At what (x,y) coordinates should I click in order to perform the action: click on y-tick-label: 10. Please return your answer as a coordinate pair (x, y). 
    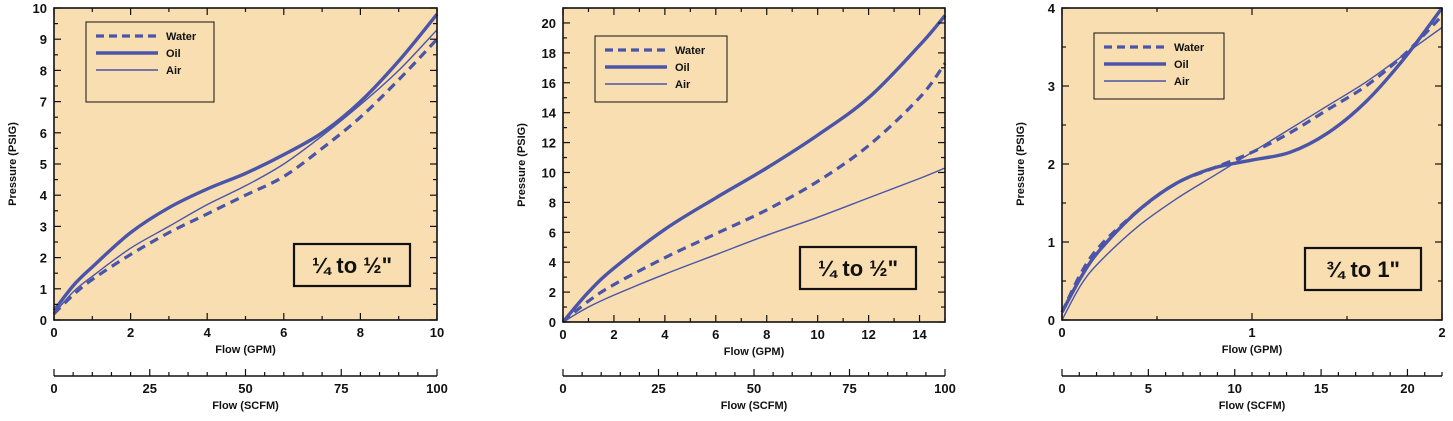
    Looking at the image, I should click on (40, 8).